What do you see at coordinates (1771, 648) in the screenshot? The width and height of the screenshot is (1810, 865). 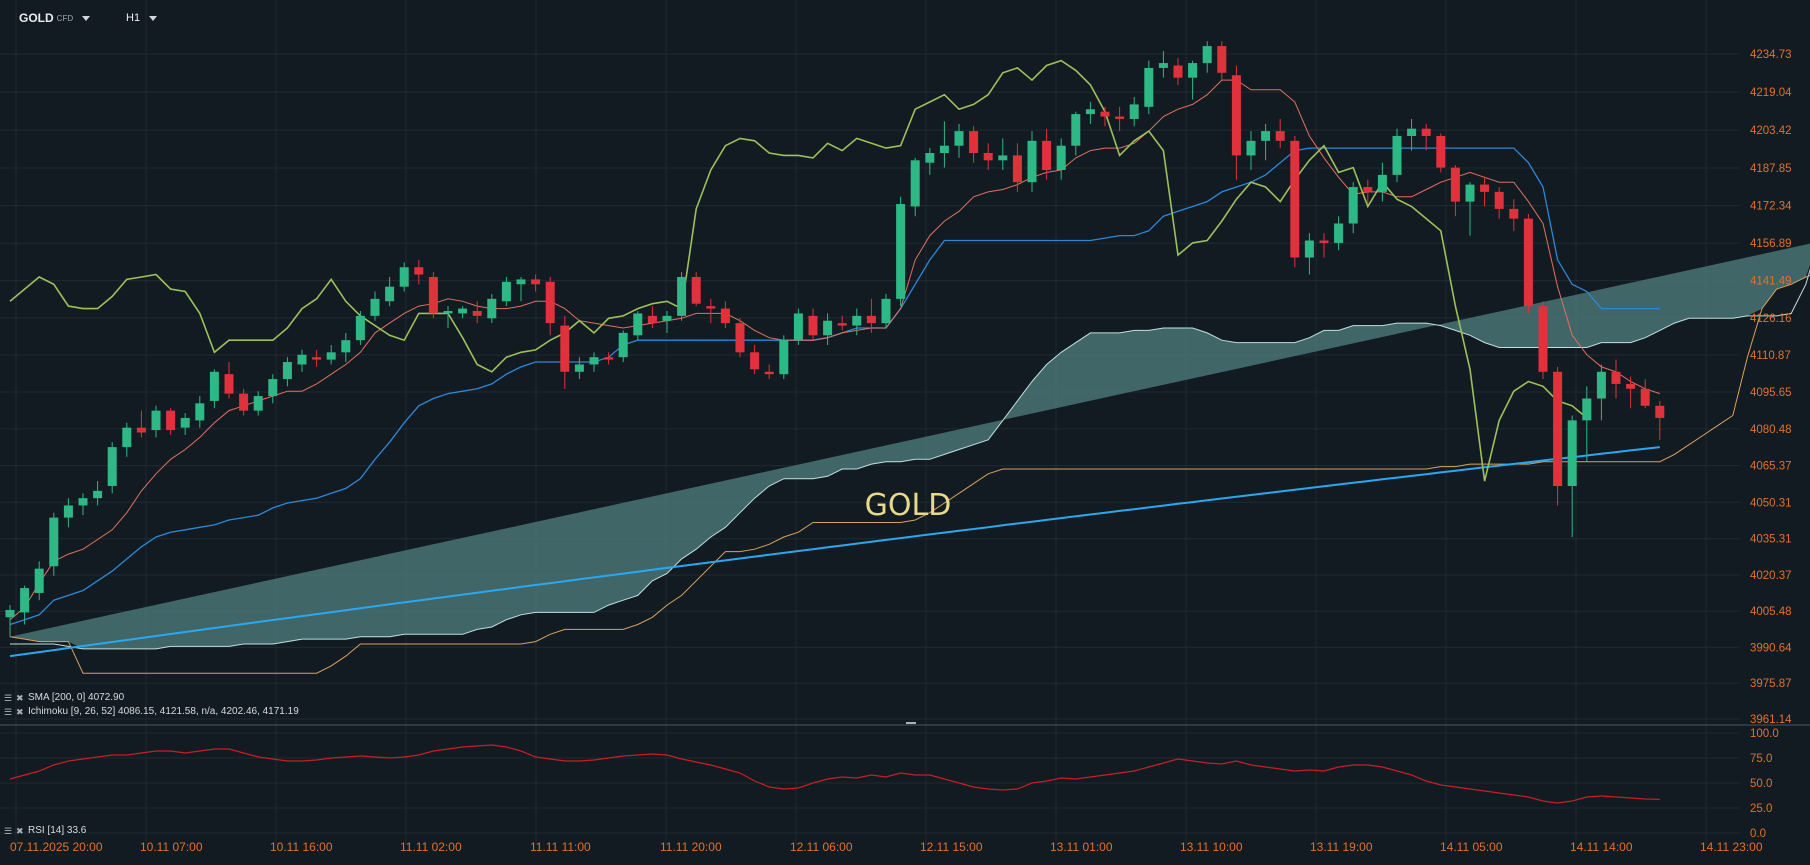 I see `price-axis-label: 3990.64` at bounding box center [1771, 648].